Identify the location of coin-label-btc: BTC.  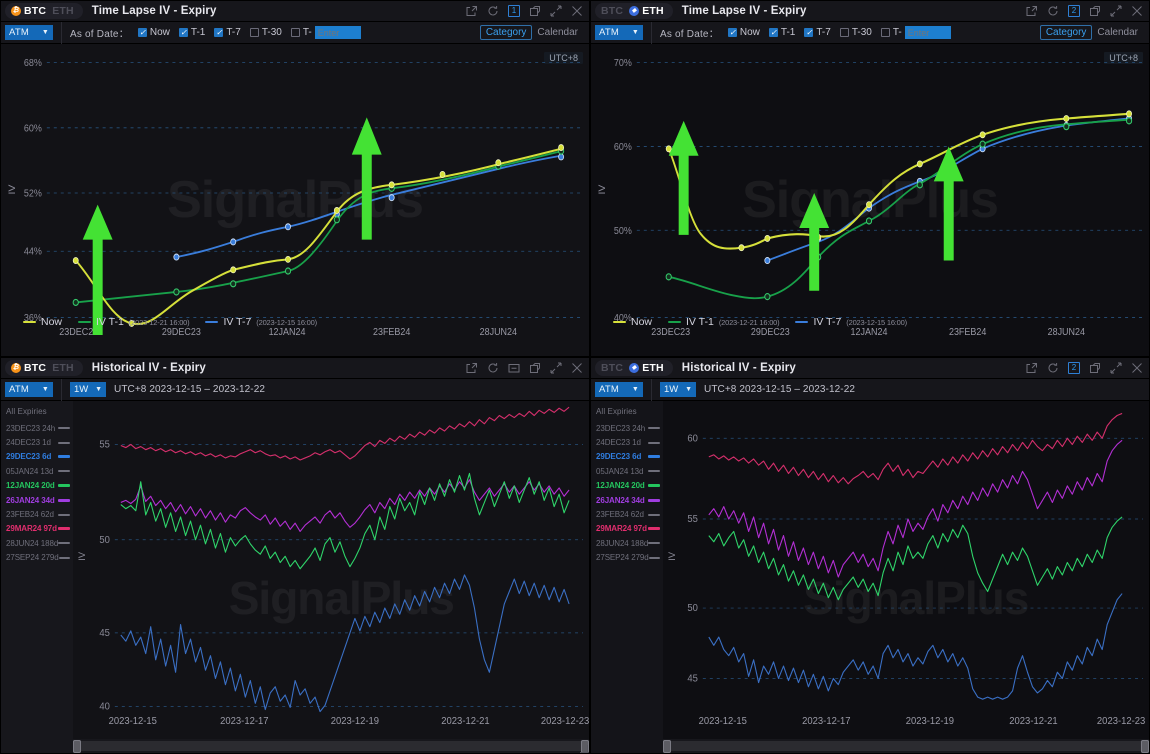
(612, 368).